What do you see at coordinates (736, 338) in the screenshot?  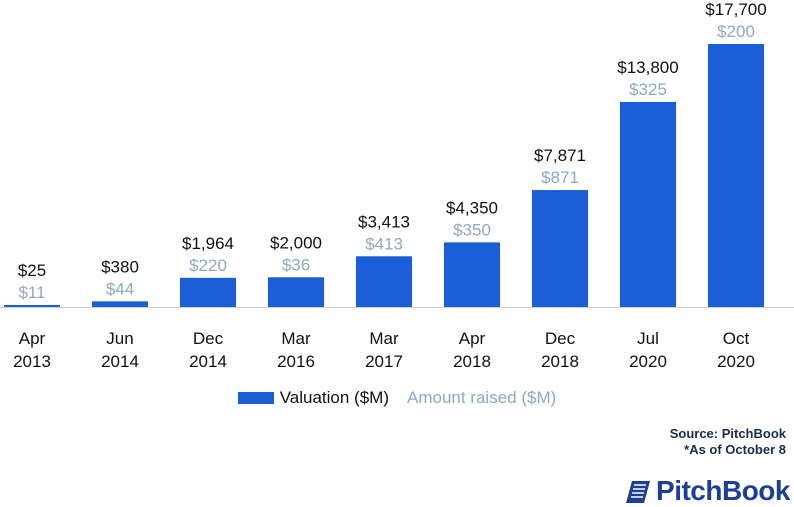 I see `x-tick-label-month: Oct` at bounding box center [736, 338].